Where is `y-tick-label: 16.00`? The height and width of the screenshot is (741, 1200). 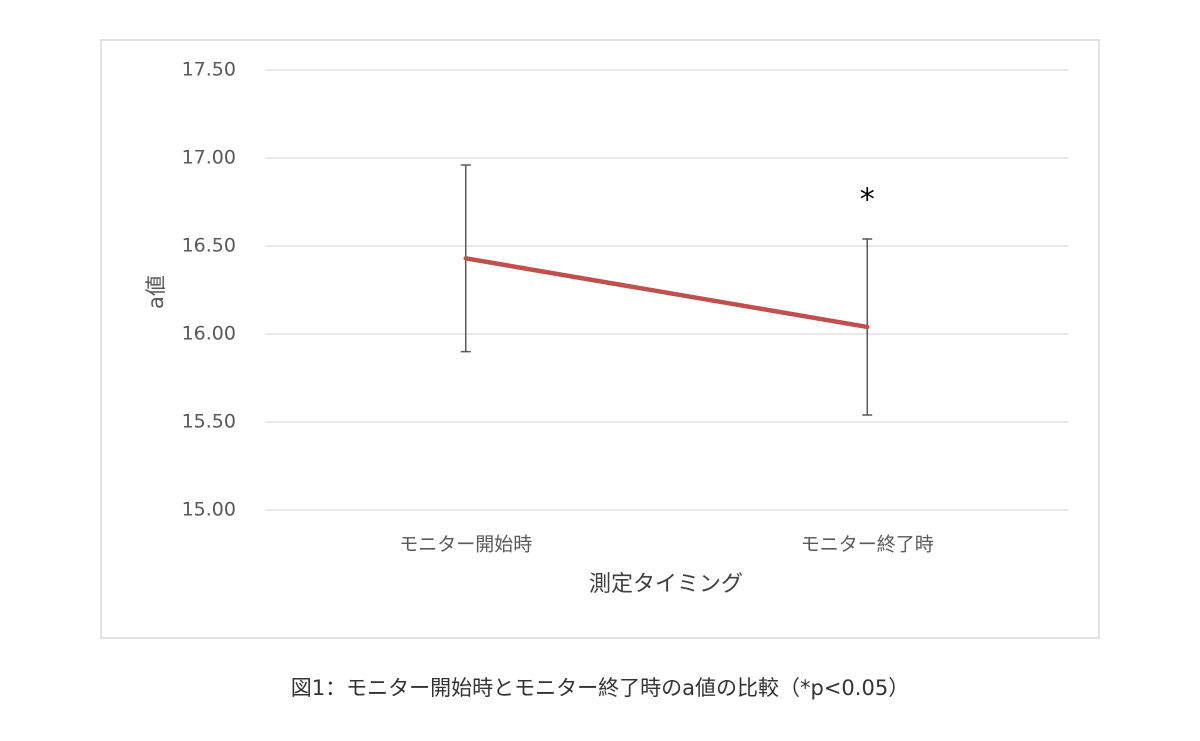 y-tick-label: 16.00 is located at coordinates (209, 334).